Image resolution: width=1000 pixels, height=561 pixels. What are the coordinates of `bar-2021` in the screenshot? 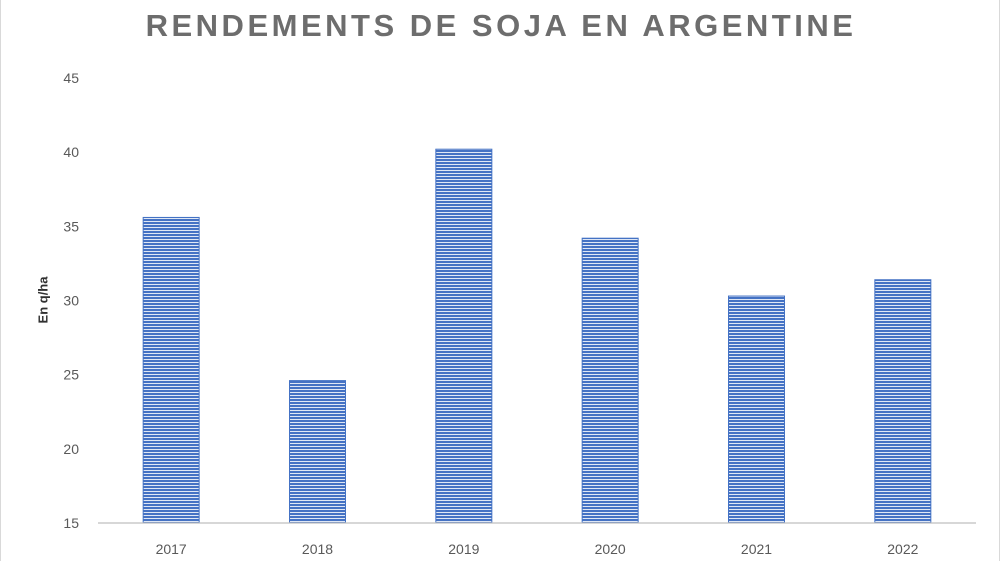 It's located at (756, 409).